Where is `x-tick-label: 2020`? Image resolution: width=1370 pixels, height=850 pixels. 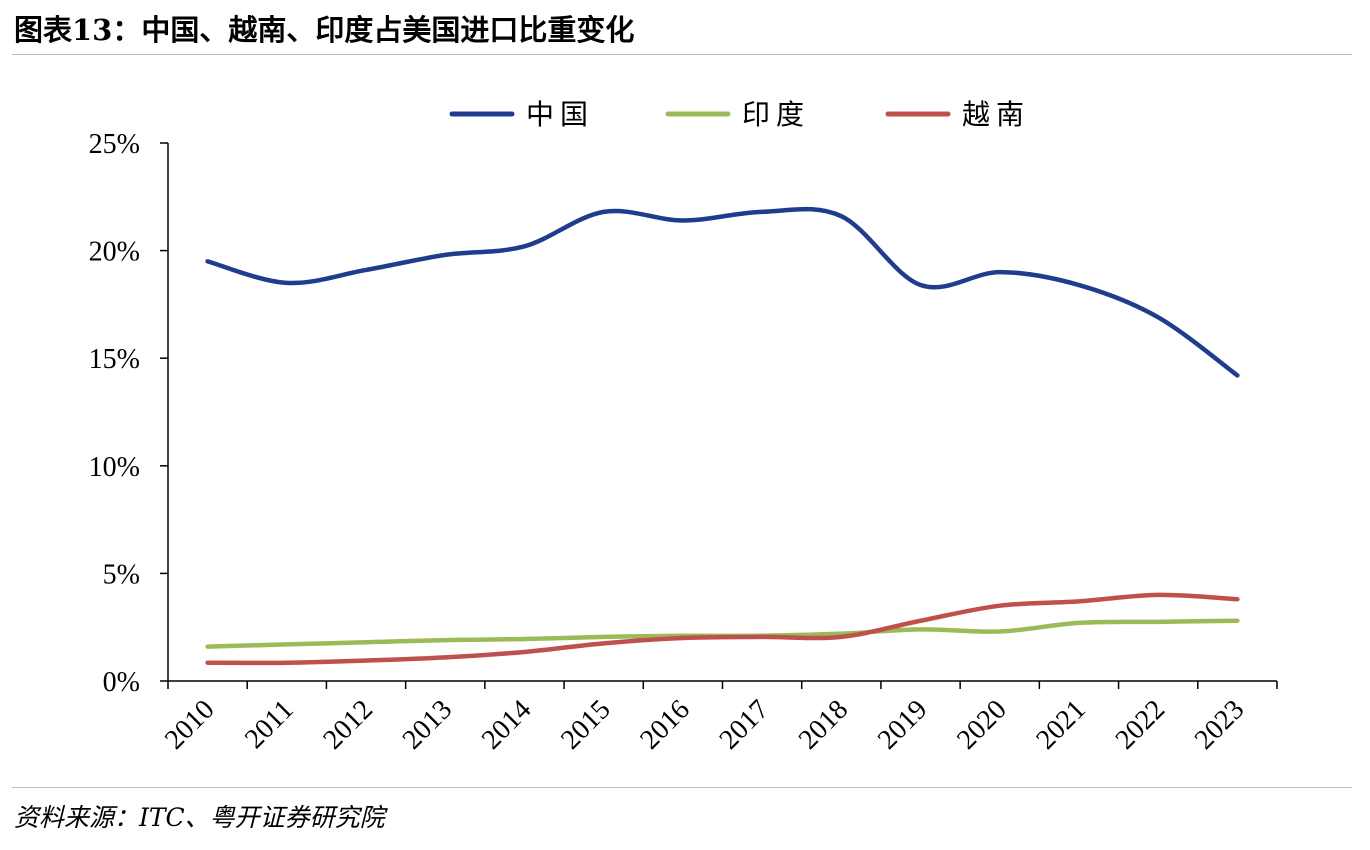
x-tick-label: 2020 is located at coordinates (982, 725).